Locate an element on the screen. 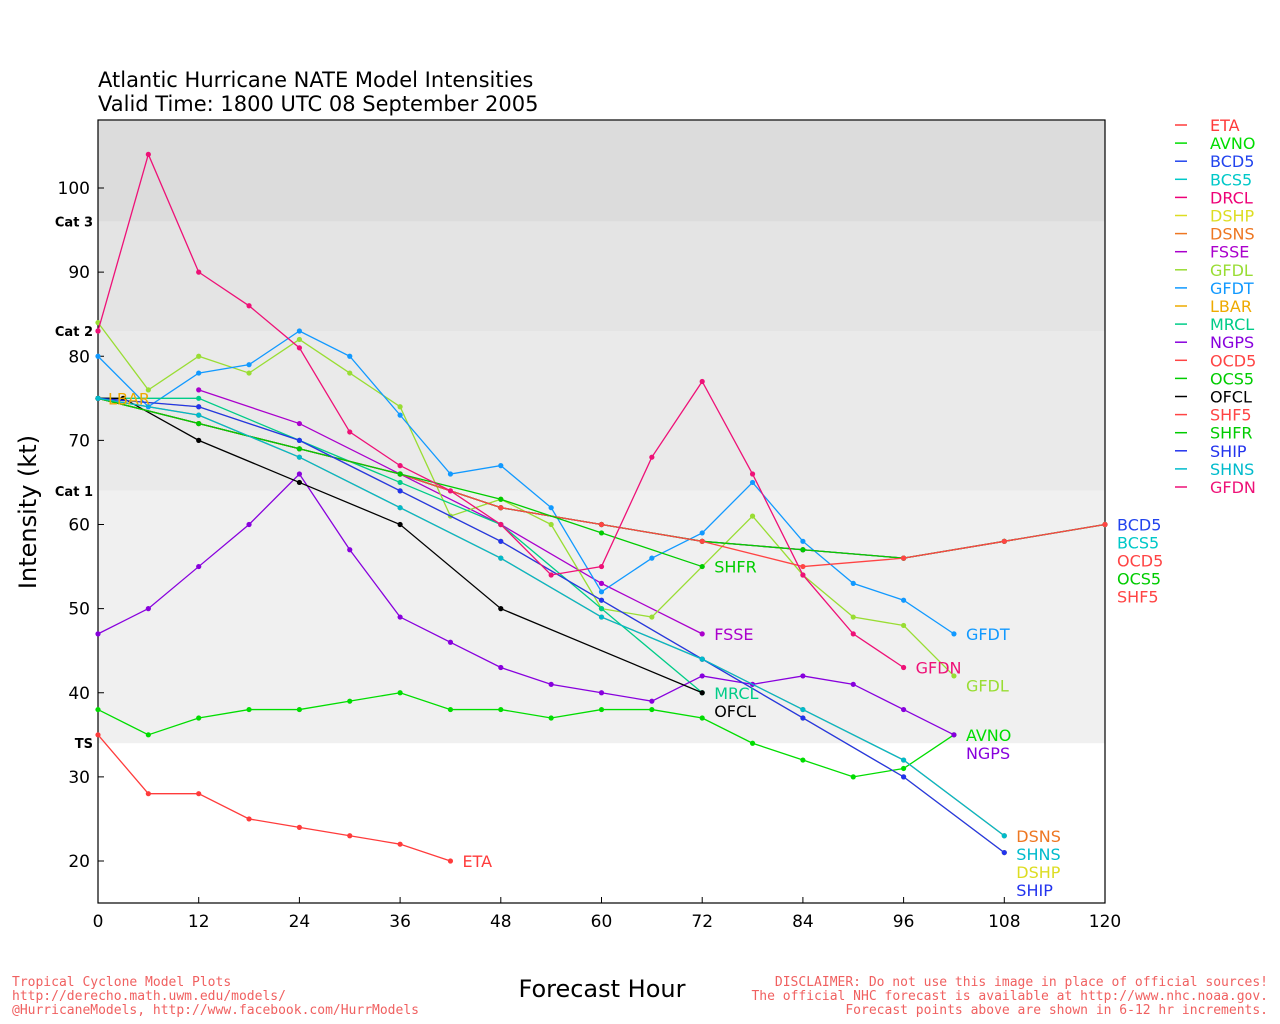  series-end-label: SHIP is located at coordinates (1034, 890).